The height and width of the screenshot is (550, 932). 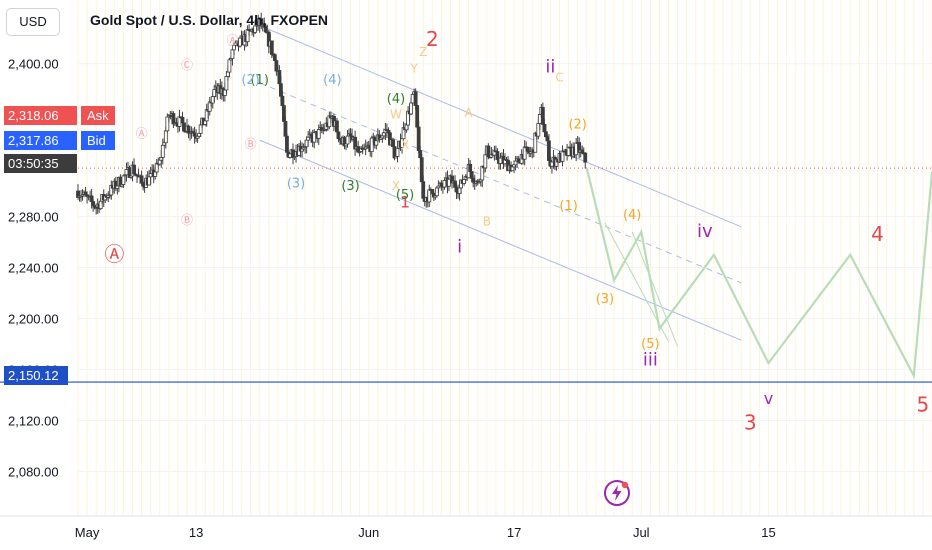 I want to click on wave-label: v, so click(x=768, y=398).